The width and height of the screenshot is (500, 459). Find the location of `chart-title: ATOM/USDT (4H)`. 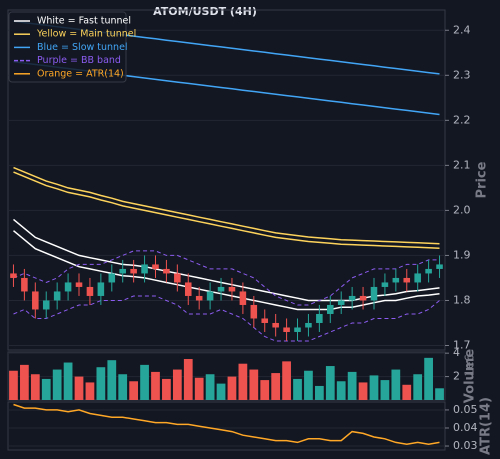

chart-title: ATOM/USDT (4H) is located at coordinates (205, 11).